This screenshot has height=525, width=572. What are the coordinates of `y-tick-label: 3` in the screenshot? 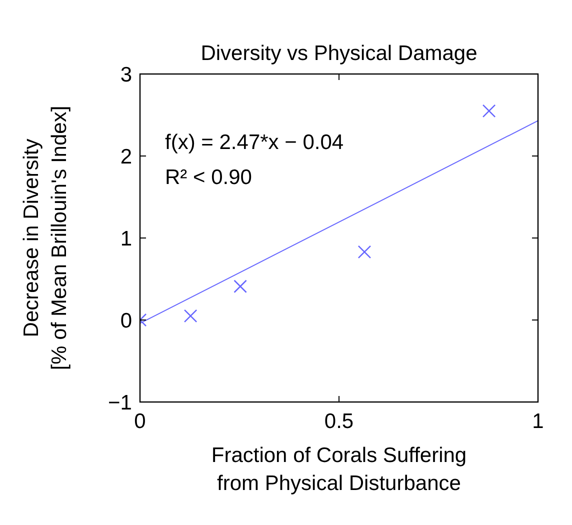 It's located at (126, 74).